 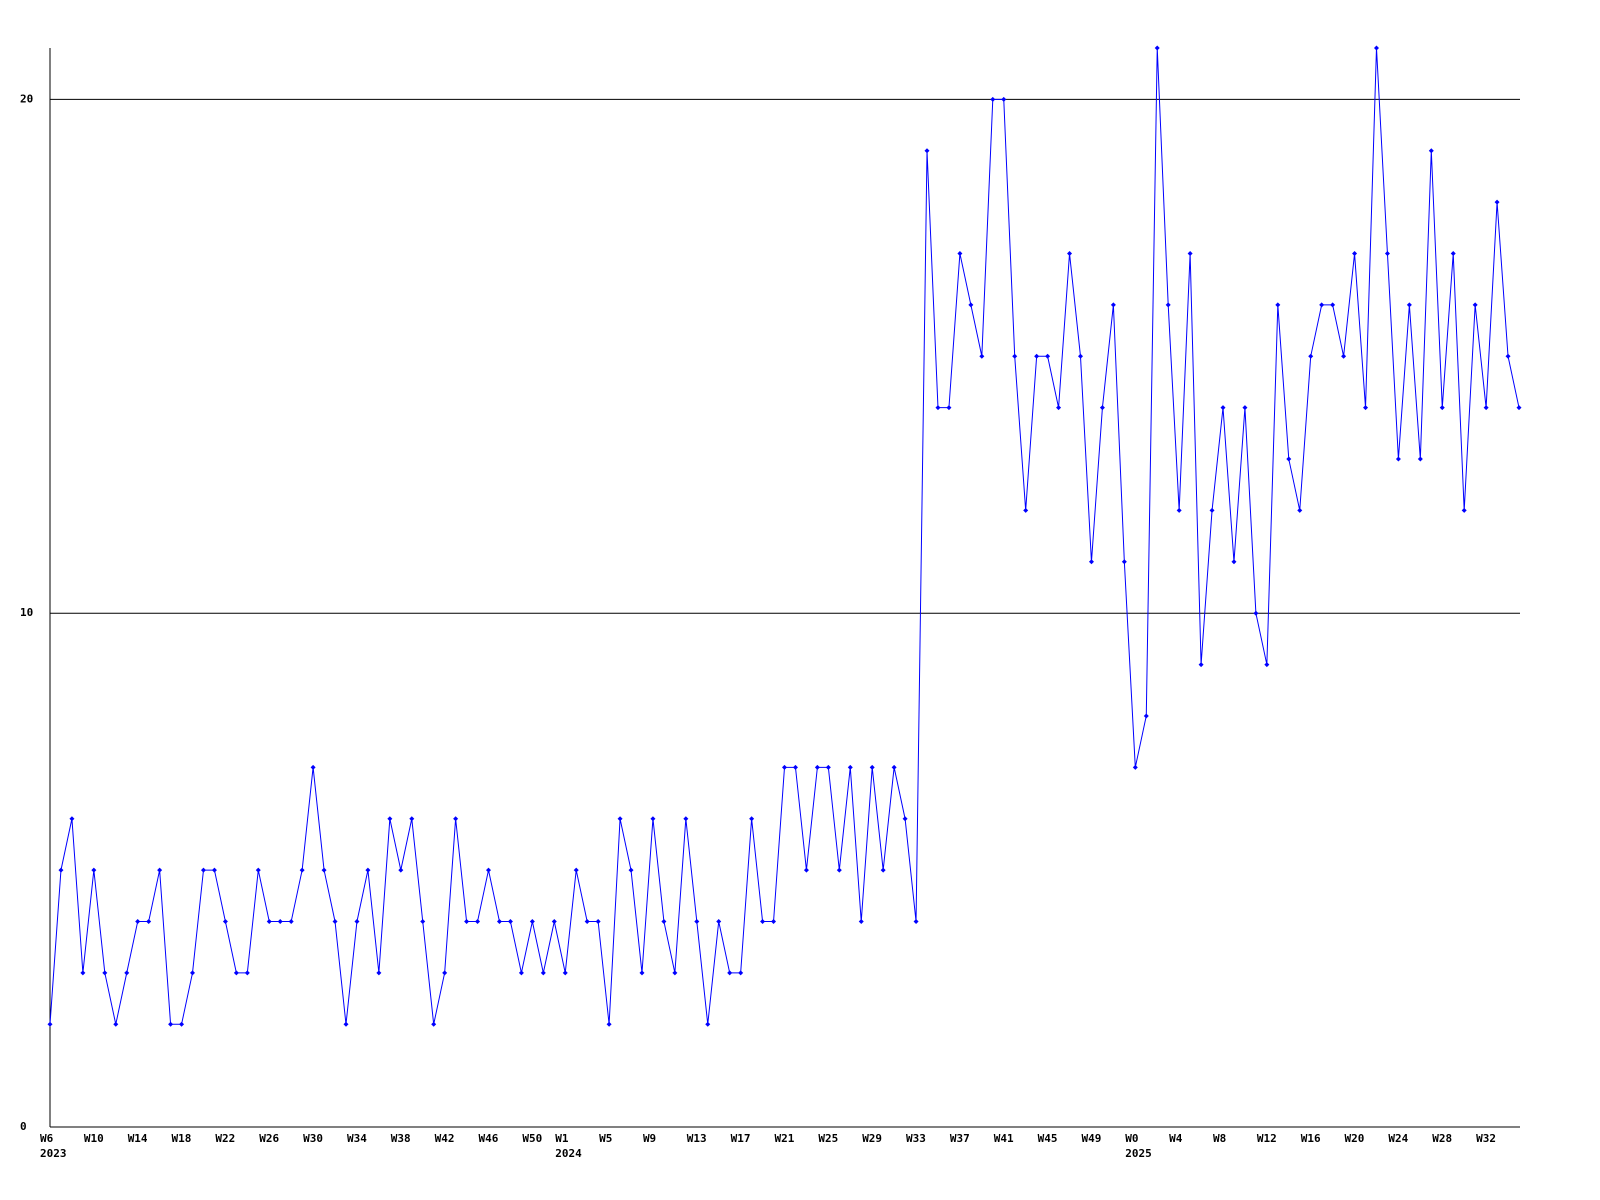 I want to click on x-tick-label: W49, so click(x=1091, y=1138).